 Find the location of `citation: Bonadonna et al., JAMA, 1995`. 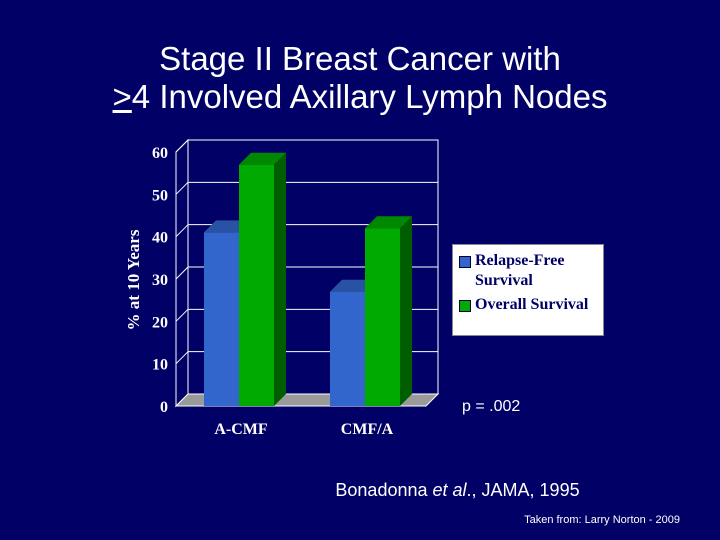

citation: Bonadonna et al., JAMA, 1995 is located at coordinates (360, 490).